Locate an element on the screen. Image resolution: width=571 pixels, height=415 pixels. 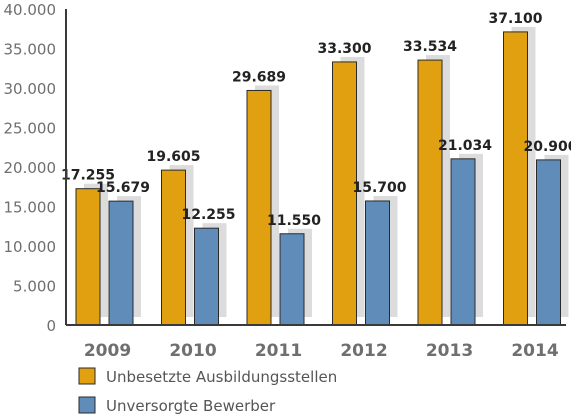
bar-unversorgte-2010 is located at coordinates (206, 276).